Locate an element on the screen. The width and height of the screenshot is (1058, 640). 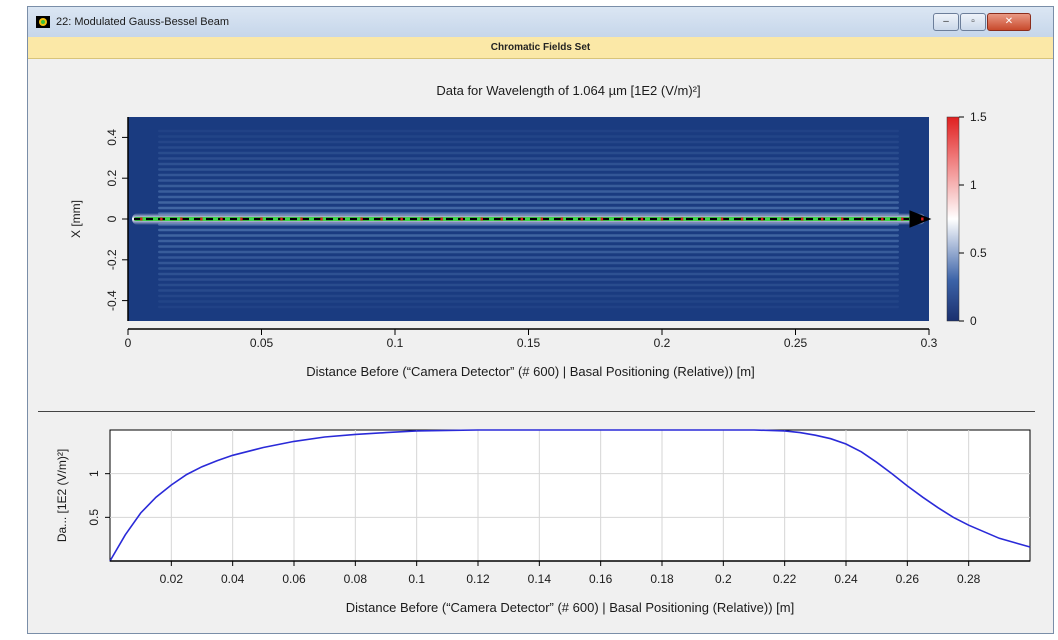
heatmap-x-tick-label: 0.25 is located at coordinates (796, 343).